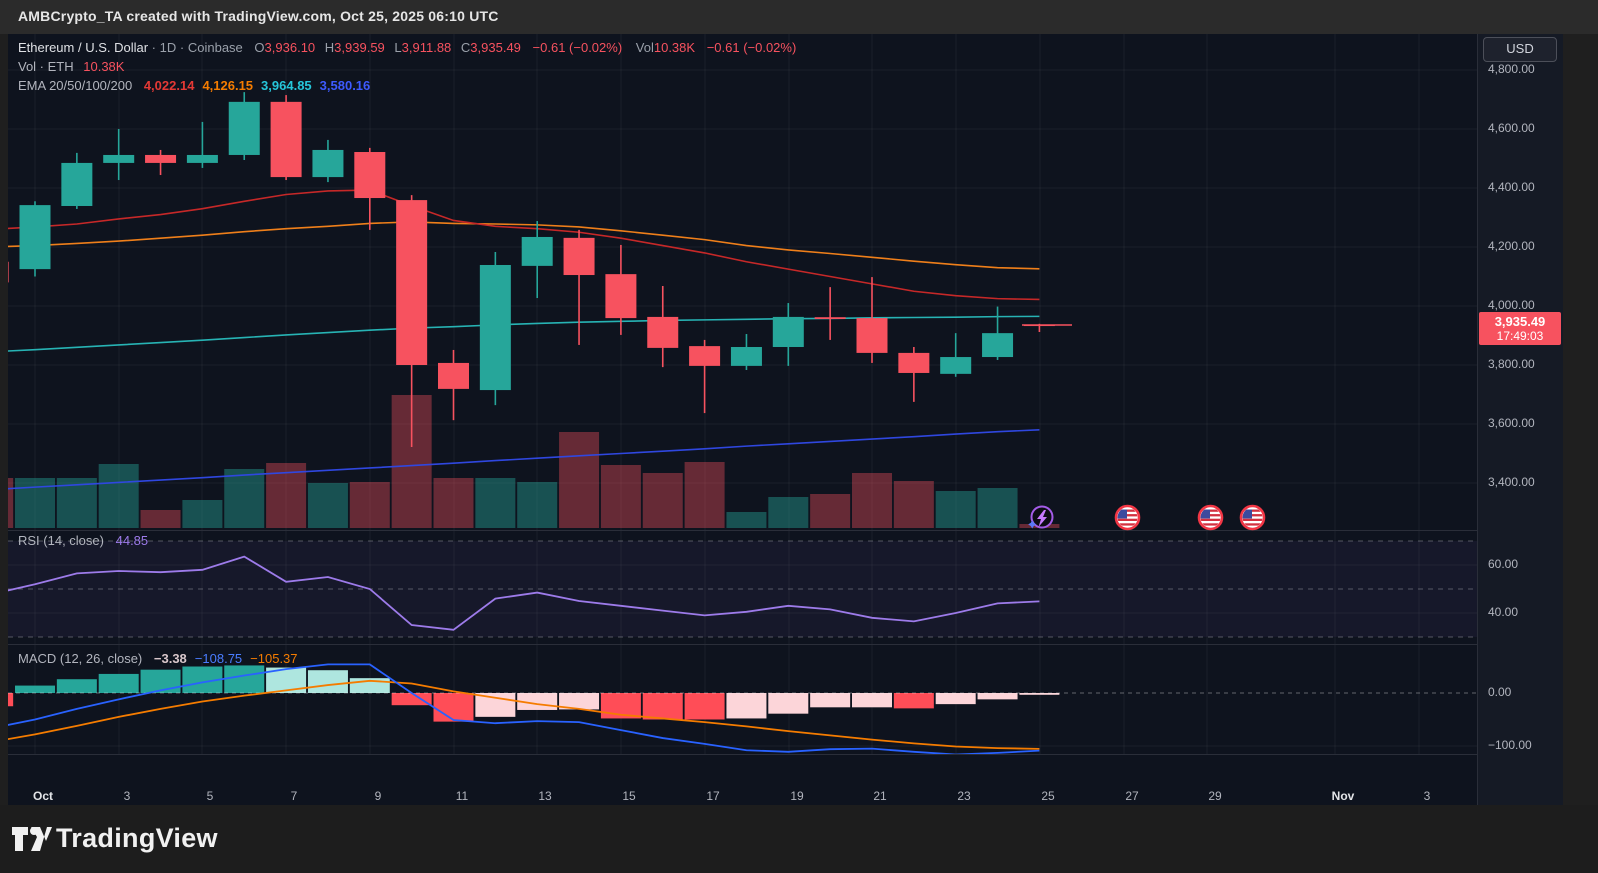 The image size is (1598, 873). Describe the element at coordinates (215, 47) in the screenshot. I see `exchange-label: Coinbase` at that location.